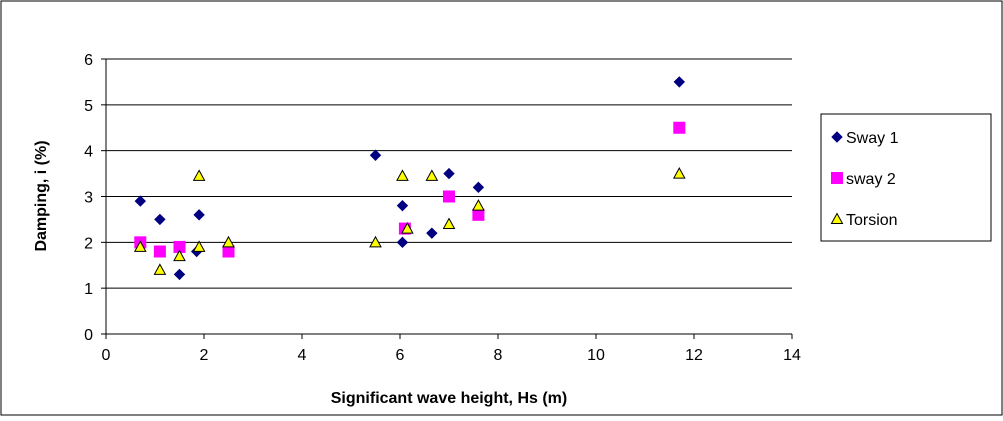 The height and width of the screenshot is (421, 1003). Describe the element at coordinates (41, 195) in the screenshot. I see `y-axis-title: Damping, i (%)` at that location.